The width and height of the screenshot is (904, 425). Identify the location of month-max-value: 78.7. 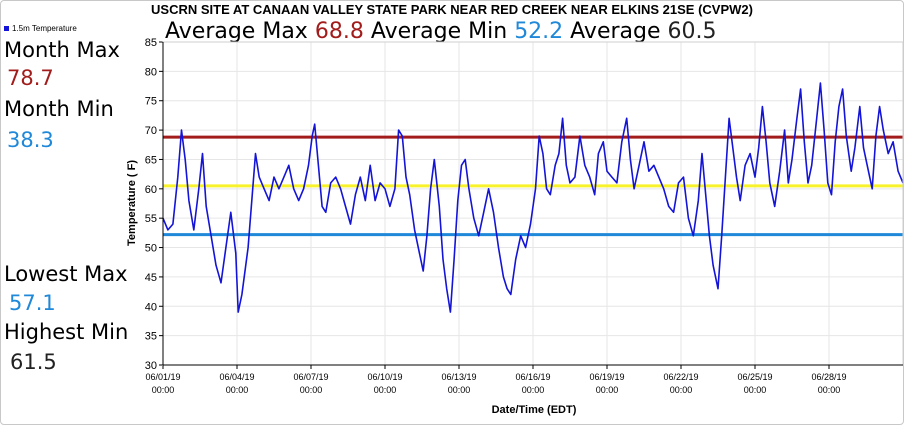
(30, 78).